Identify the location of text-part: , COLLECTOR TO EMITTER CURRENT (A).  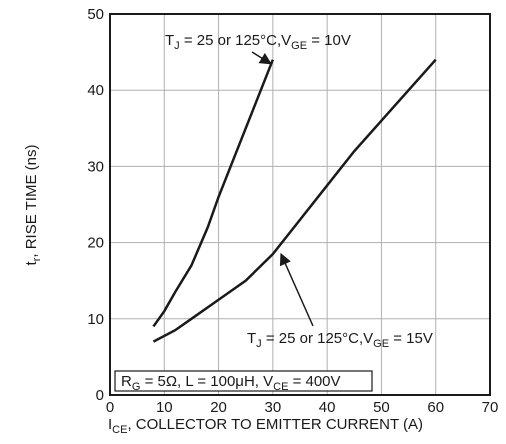
(275, 424).